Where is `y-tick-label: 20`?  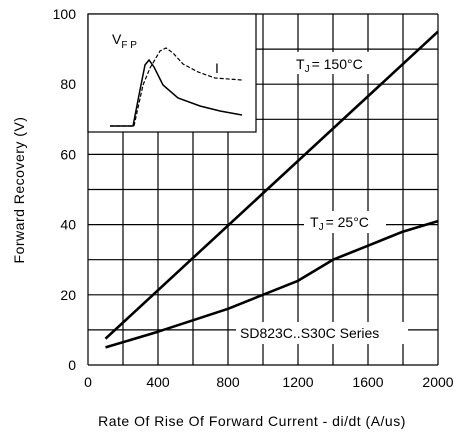
y-tick-label: 20 is located at coordinates (68, 295).